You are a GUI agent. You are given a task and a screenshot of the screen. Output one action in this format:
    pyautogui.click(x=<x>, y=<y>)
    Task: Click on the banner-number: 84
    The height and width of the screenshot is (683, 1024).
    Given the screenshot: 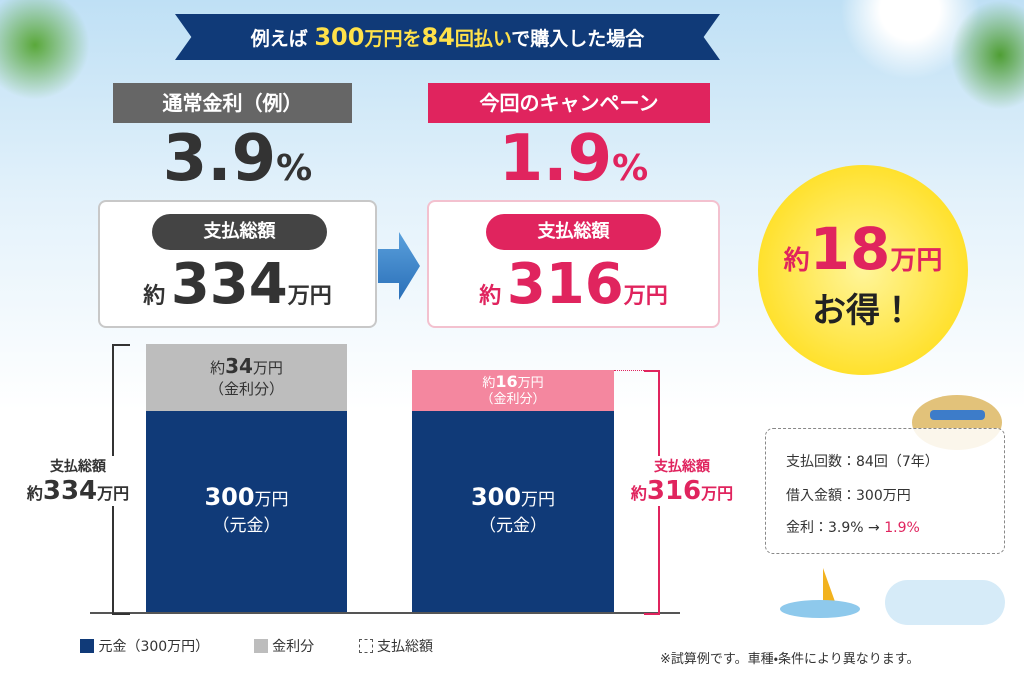 What is the action you would take?
    pyautogui.click(x=438, y=37)
    